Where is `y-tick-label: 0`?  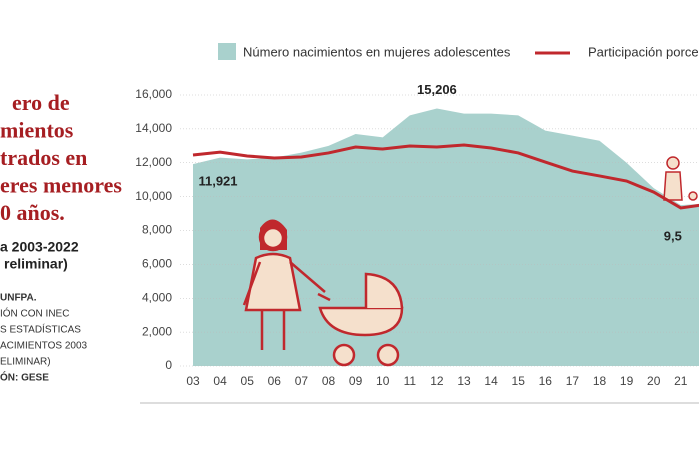 y-tick-label: 0 is located at coordinates (168, 365).